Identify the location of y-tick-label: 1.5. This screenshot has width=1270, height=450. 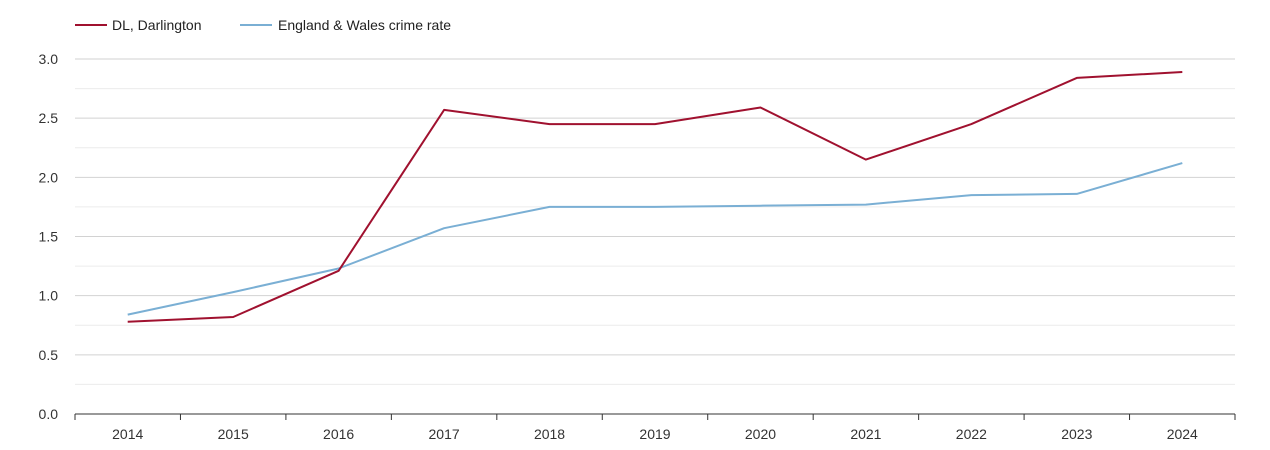
(49, 237).